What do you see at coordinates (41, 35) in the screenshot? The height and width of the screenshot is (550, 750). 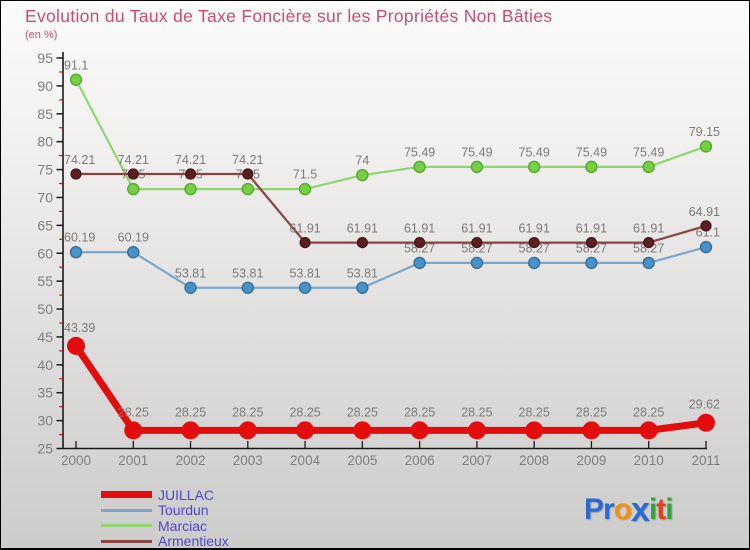 I see `chart-subtitle: (en %)` at bounding box center [41, 35].